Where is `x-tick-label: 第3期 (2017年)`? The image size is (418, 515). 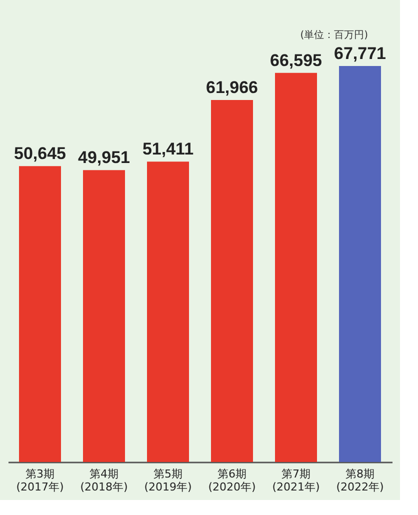
x-tick-label: 第3期 (2017年) is located at coordinates (40, 481).